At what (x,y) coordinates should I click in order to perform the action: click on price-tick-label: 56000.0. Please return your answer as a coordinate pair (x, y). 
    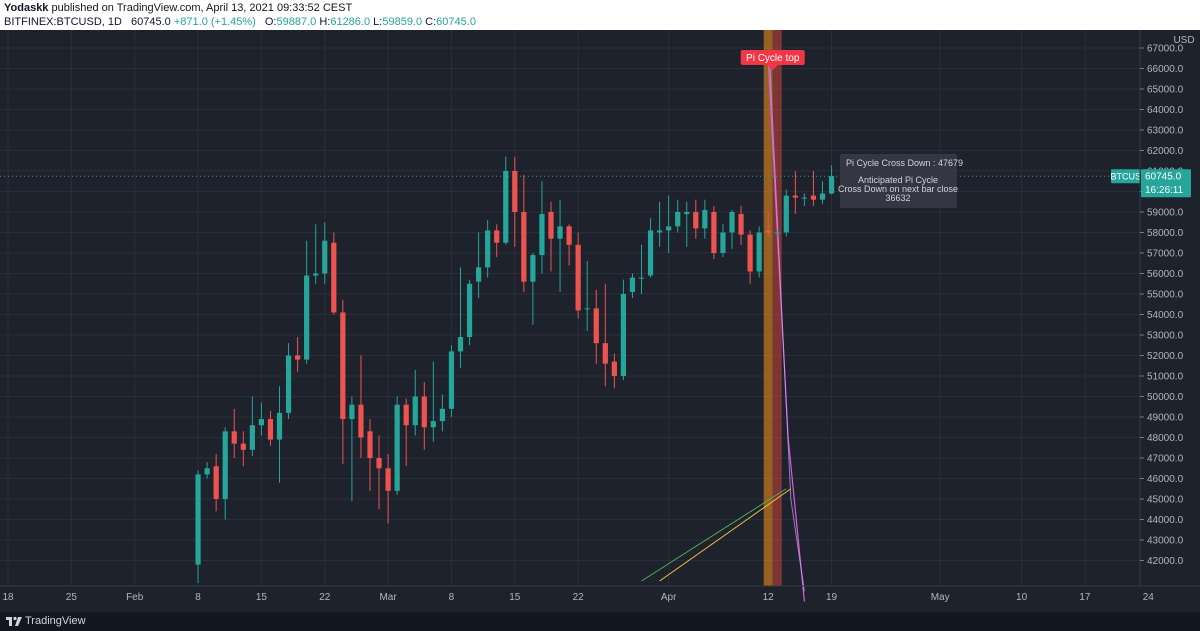
    Looking at the image, I should click on (1165, 274).